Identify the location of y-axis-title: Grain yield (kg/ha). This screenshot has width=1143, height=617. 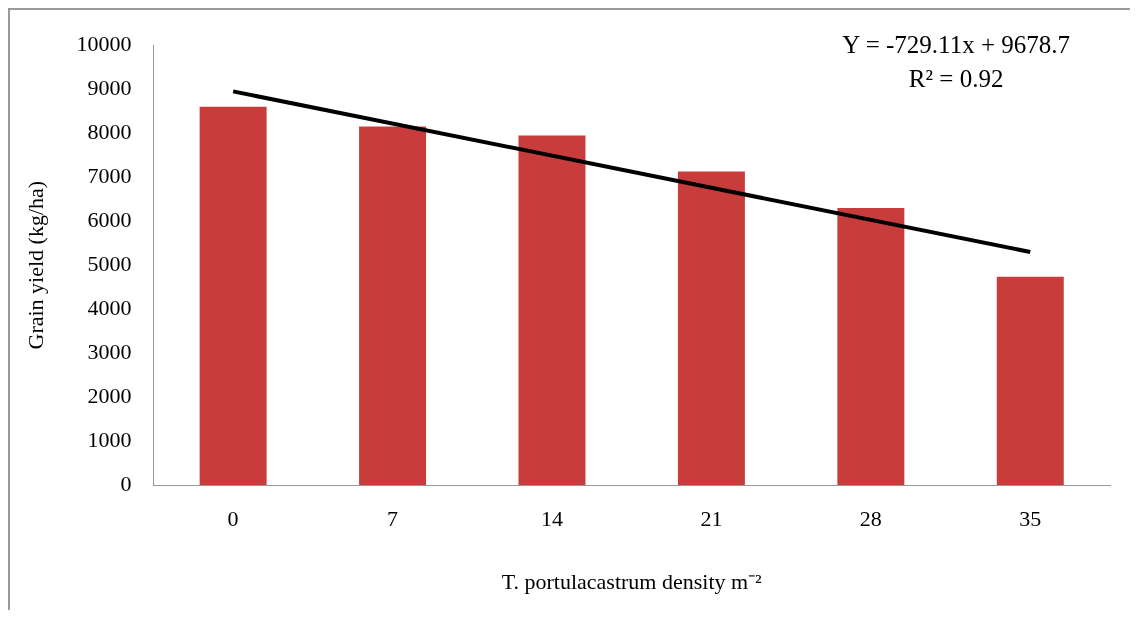
(35, 265).